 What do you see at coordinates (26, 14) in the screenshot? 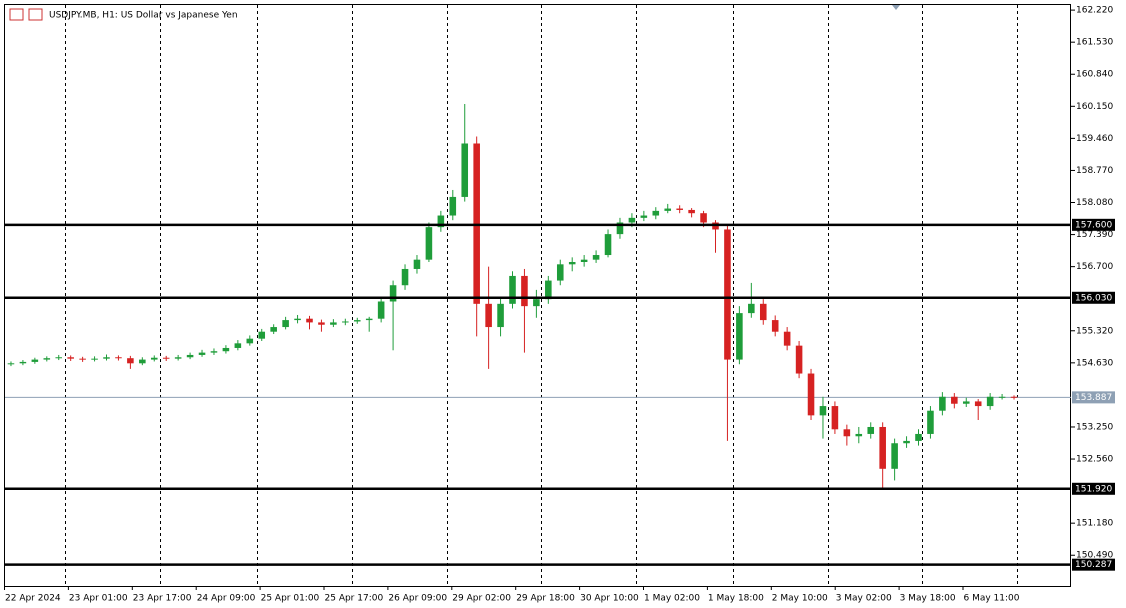
I see `title-icons` at bounding box center [26, 14].